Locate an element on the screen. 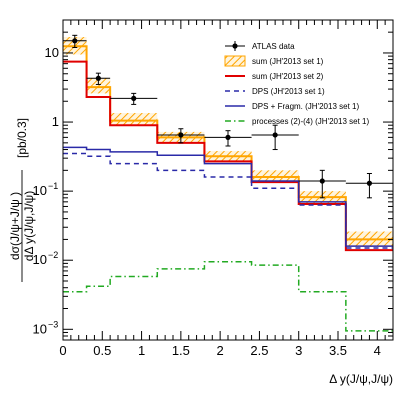 The height and width of the screenshot is (404, 415). legend-label: DPS (JH'2013 set 1) is located at coordinates (288, 91).